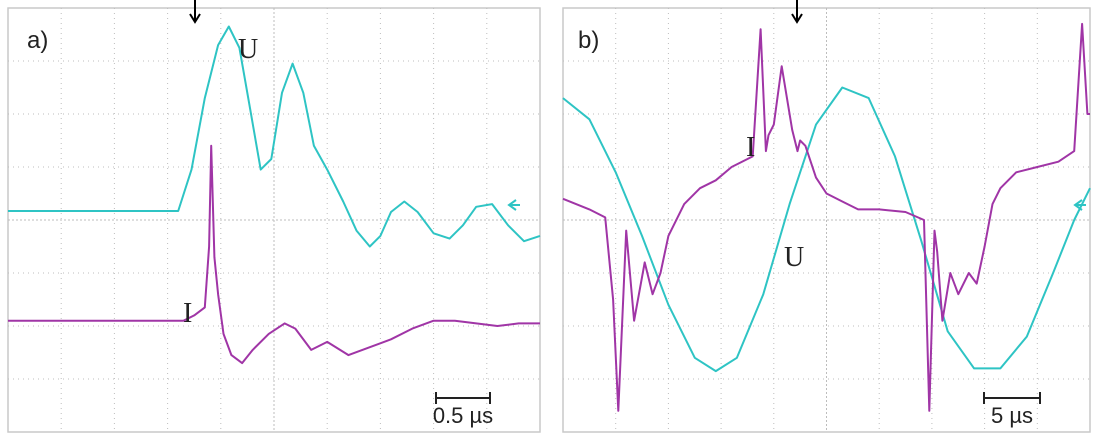  What do you see at coordinates (588, 40) in the screenshot?
I see `panel-label: b)` at bounding box center [588, 40].